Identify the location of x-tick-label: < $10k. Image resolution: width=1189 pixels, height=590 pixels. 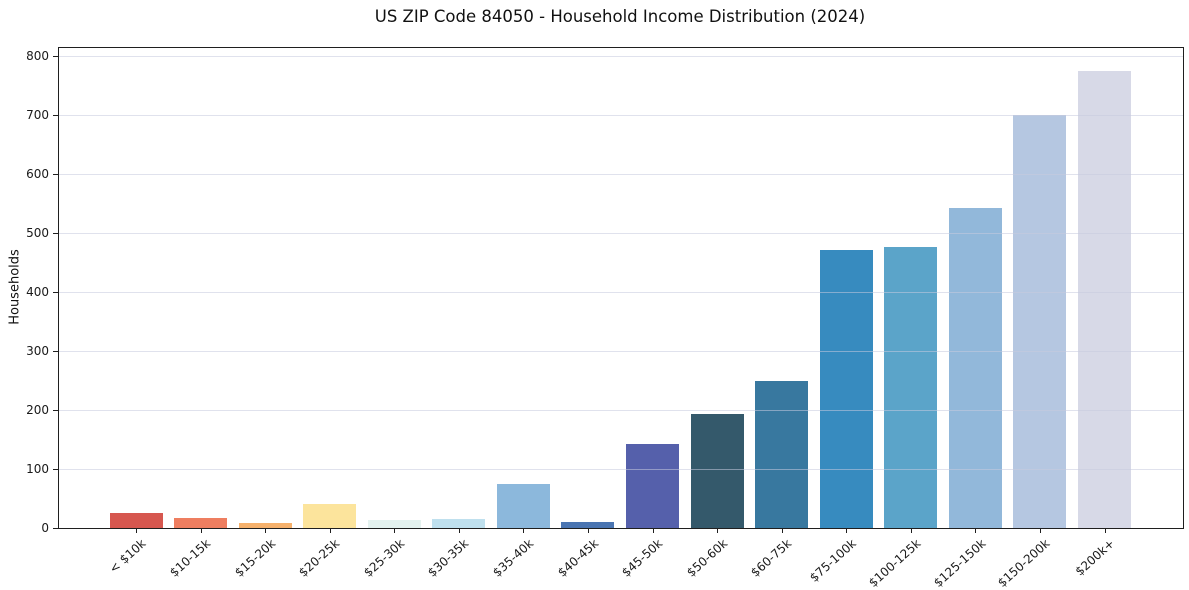
(127, 556).